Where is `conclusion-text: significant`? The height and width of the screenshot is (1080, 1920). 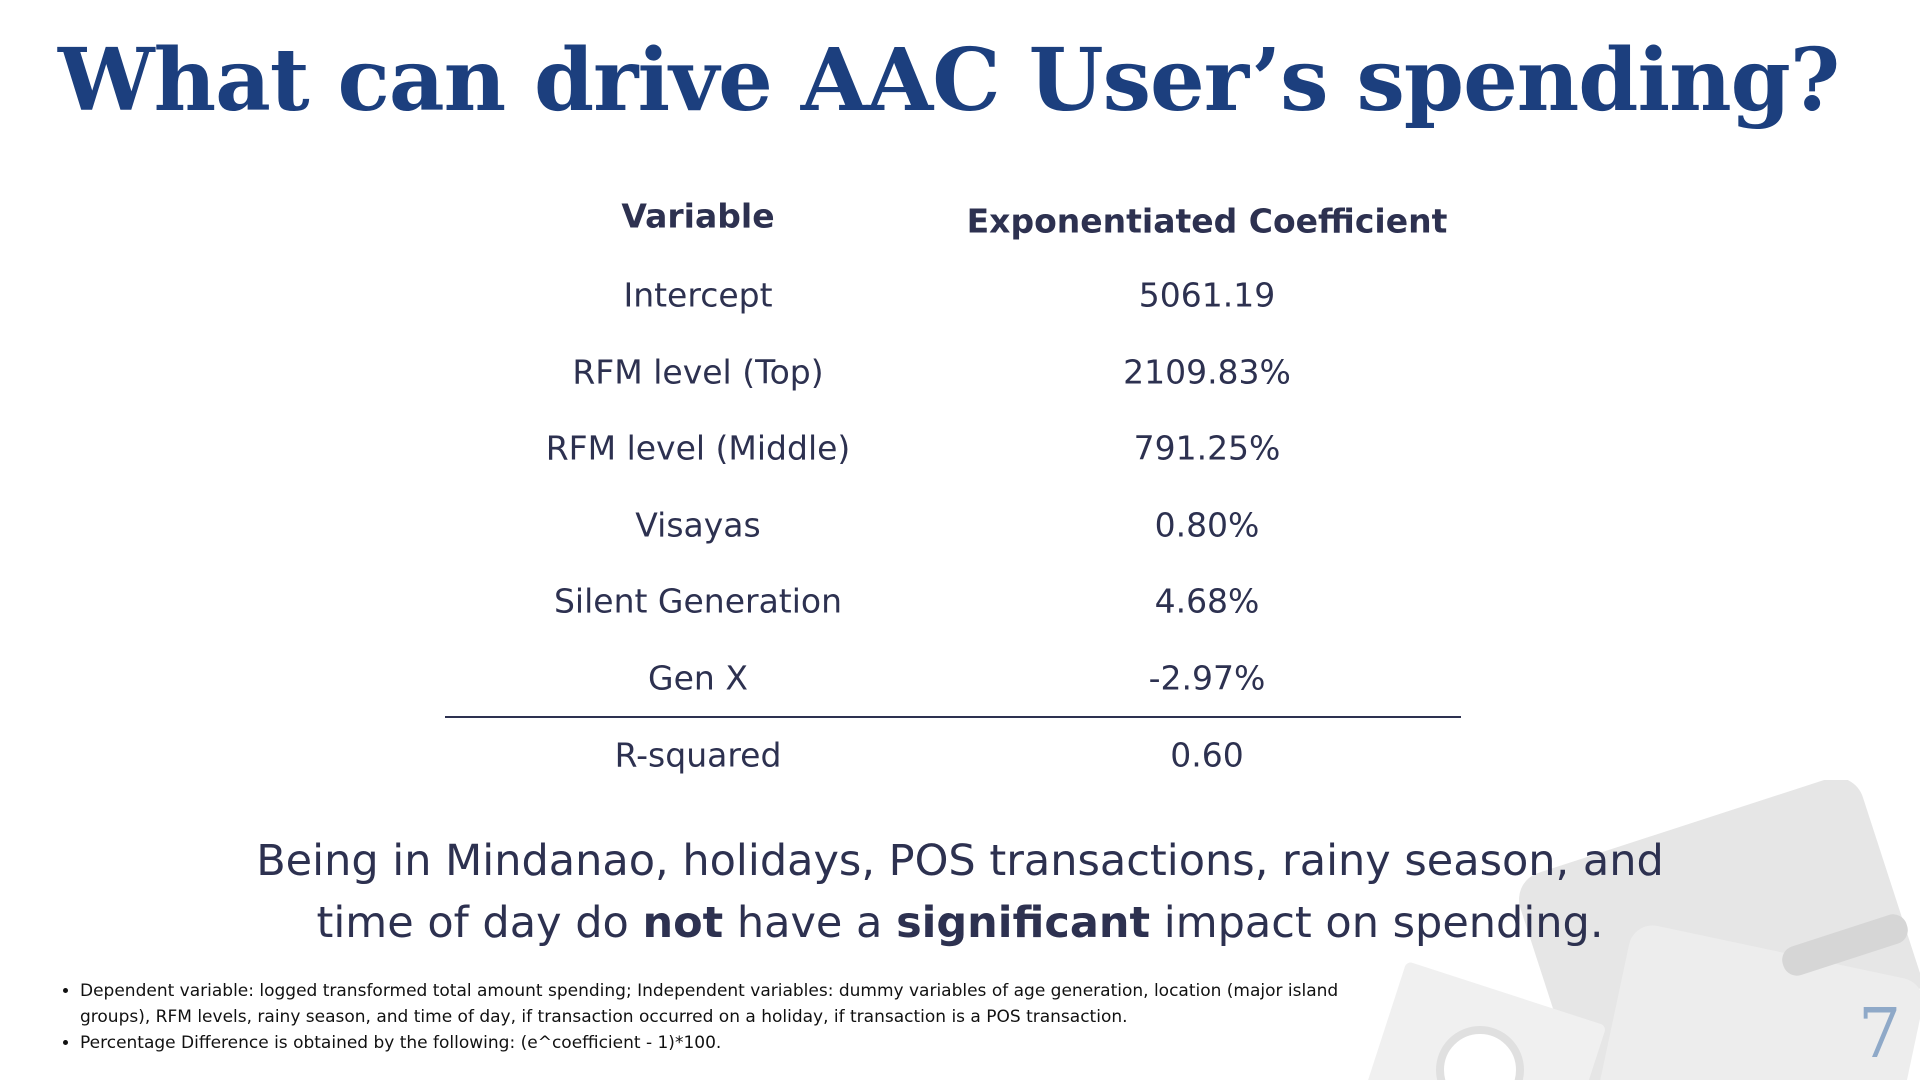
conclusion-text: significant is located at coordinates (1023, 923).